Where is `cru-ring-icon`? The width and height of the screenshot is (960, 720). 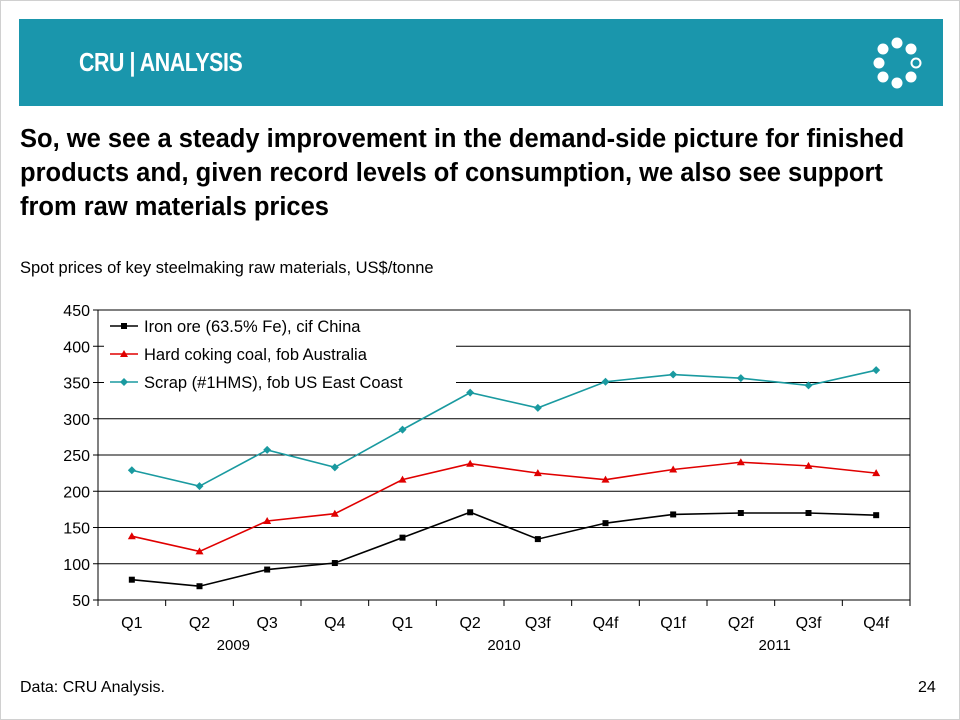
cru-ring-icon is located at coordinates (897, 63).